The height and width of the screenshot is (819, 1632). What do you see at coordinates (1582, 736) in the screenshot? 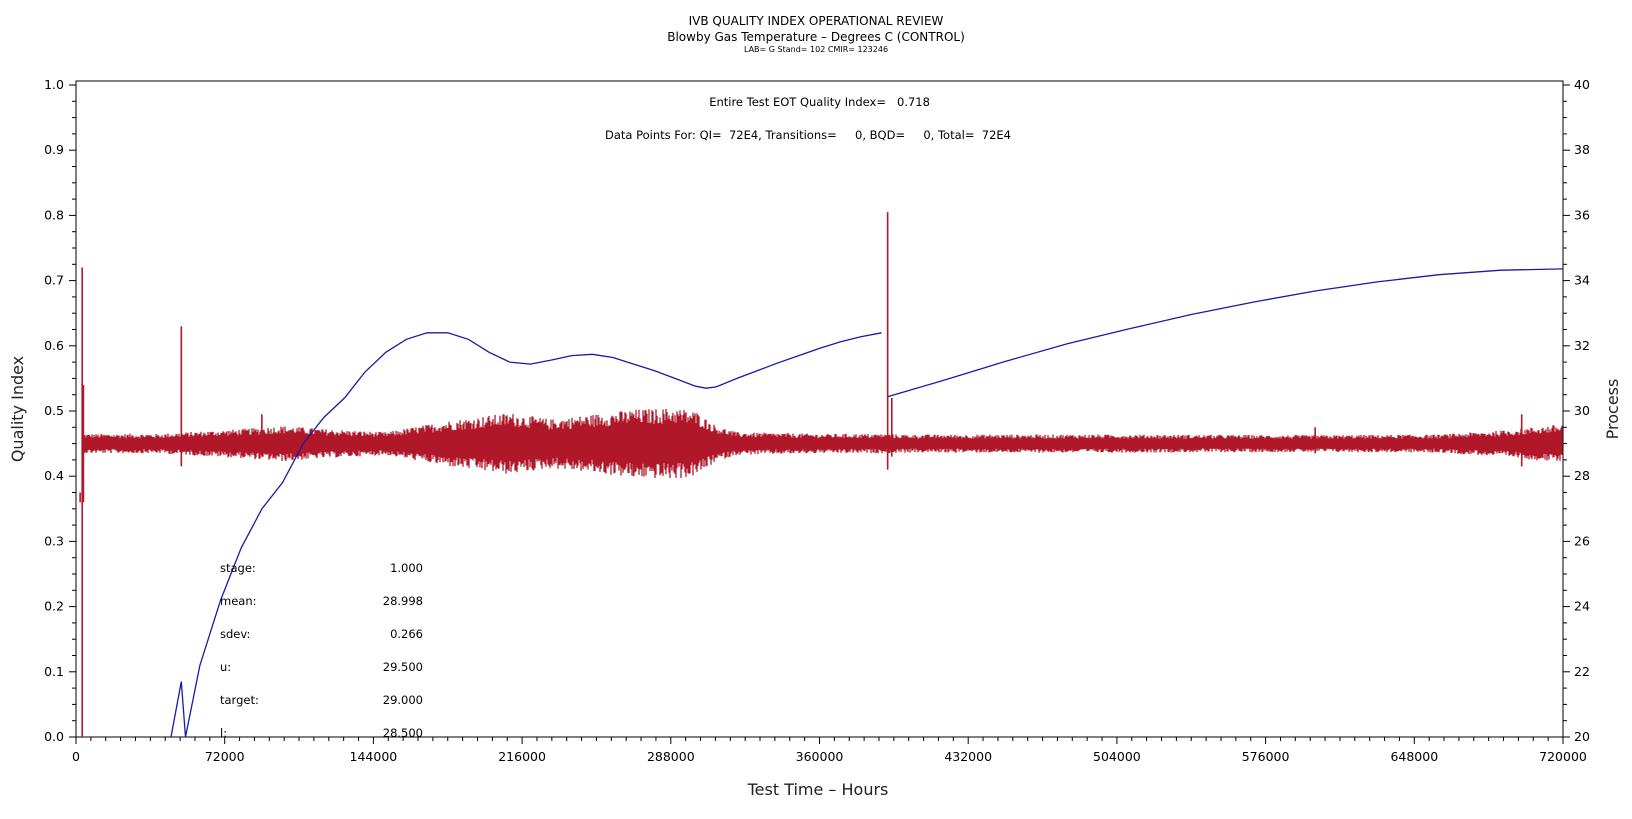
I see `y-right-tick-label: 20` at bounding box center [1582, 736].